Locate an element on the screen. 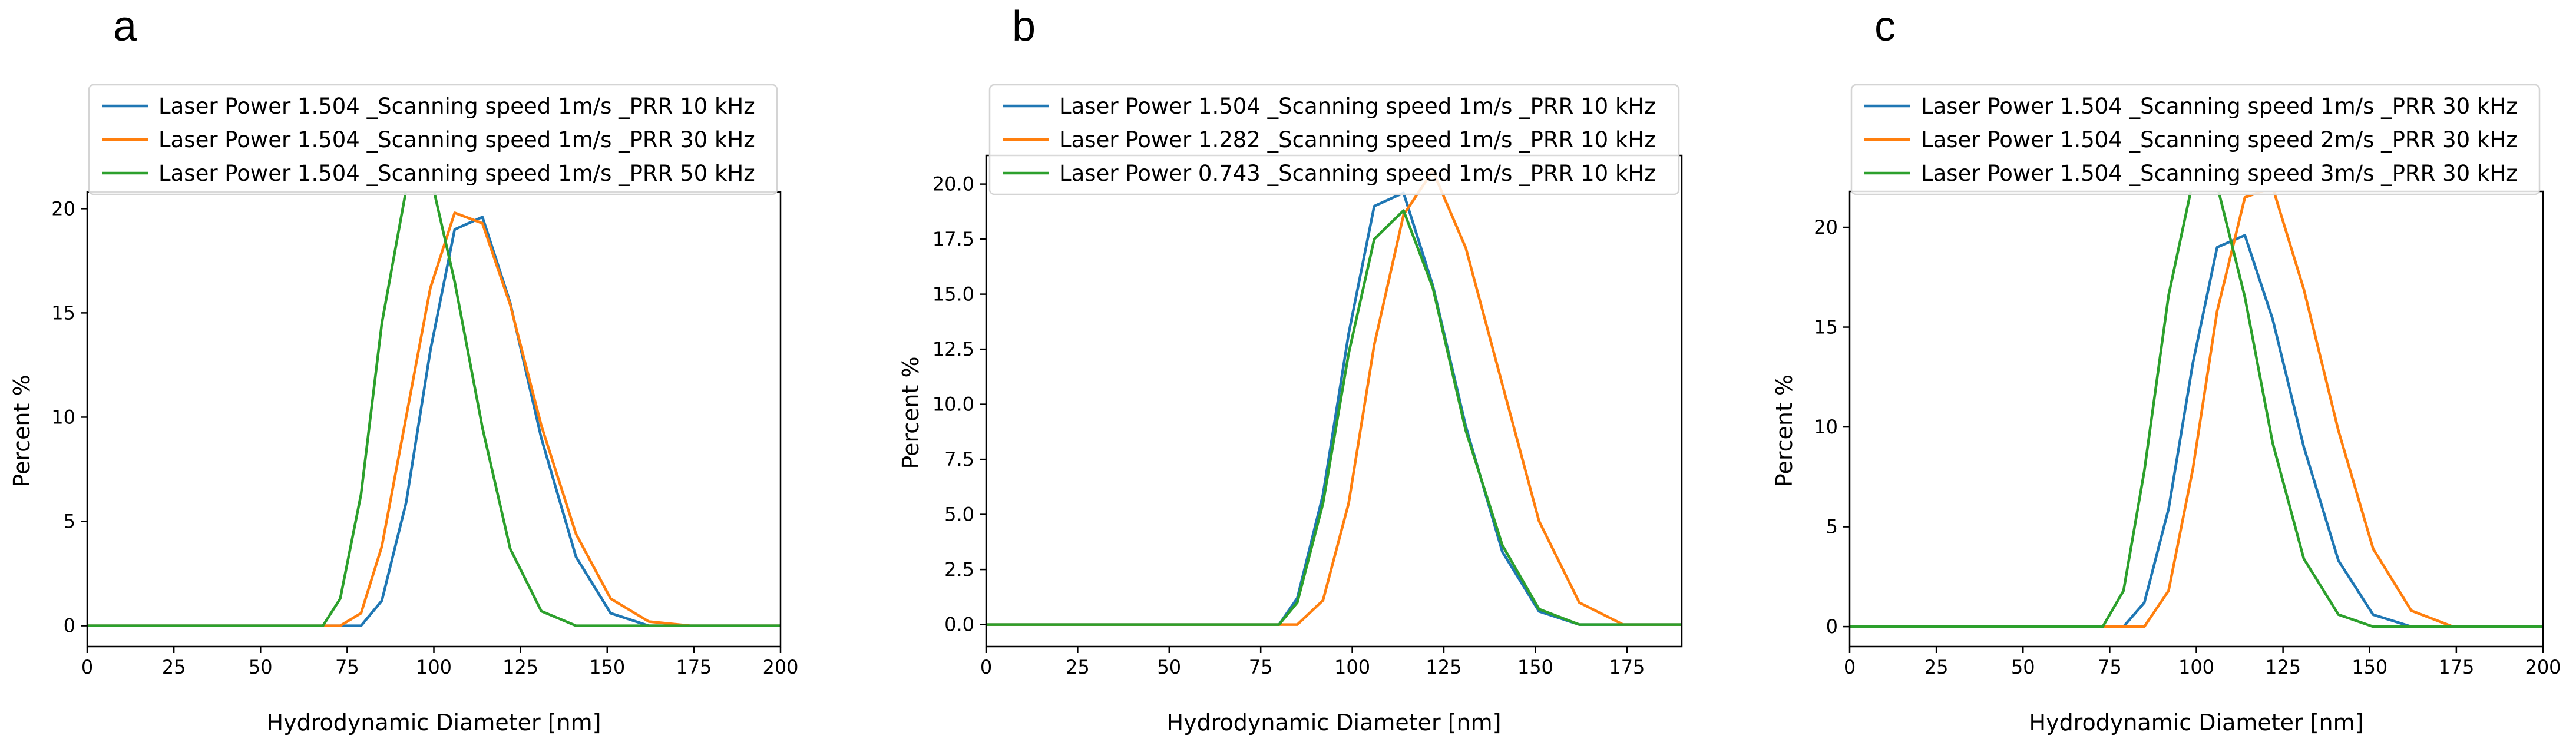 The height and width of the screenshot is (749, 2576). y-tick-label: 17.5 is located at coordinates (953, 239).